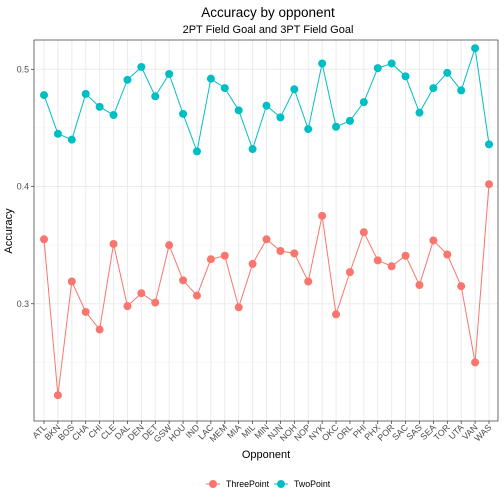  Describe the element at coordinates (23, 69) in the screenshot. I see `y-tick-label: 0.5` at that location.